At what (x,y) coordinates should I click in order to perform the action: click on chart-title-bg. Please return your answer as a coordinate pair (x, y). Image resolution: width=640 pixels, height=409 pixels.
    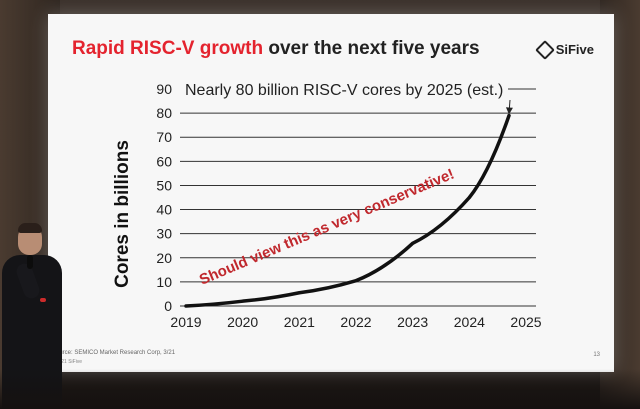
    Looking at the image, I should click on (340, 89).